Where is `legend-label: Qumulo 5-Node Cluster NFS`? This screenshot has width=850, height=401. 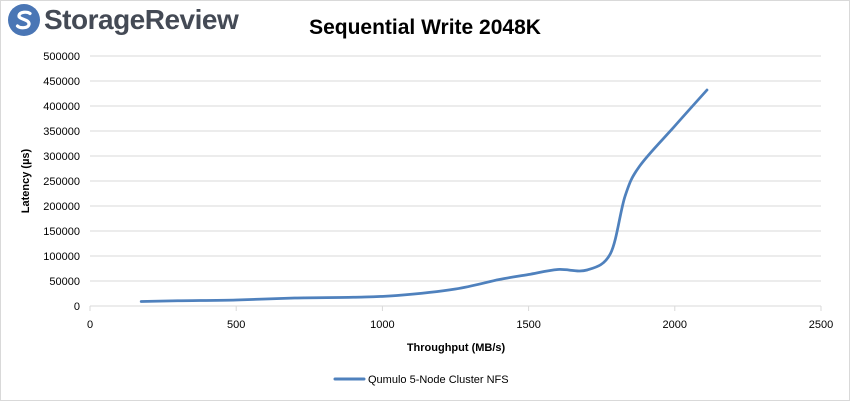 legend-label: Qumulo 5-Node Cluster NFS is located at coordinates (438, 380).